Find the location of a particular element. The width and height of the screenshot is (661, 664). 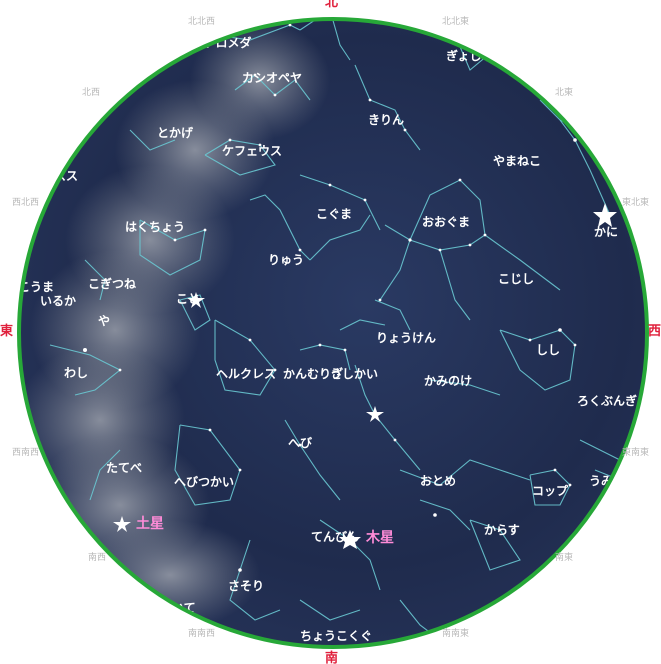

tick-ene: 東北東 is located at coordinates (635, 202).